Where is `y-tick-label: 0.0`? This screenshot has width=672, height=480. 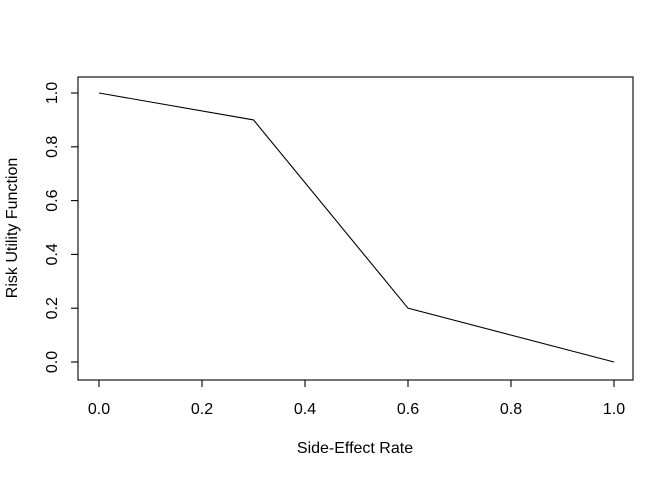 y-tick-label: 0.0 is located at coordinates (52, 362).